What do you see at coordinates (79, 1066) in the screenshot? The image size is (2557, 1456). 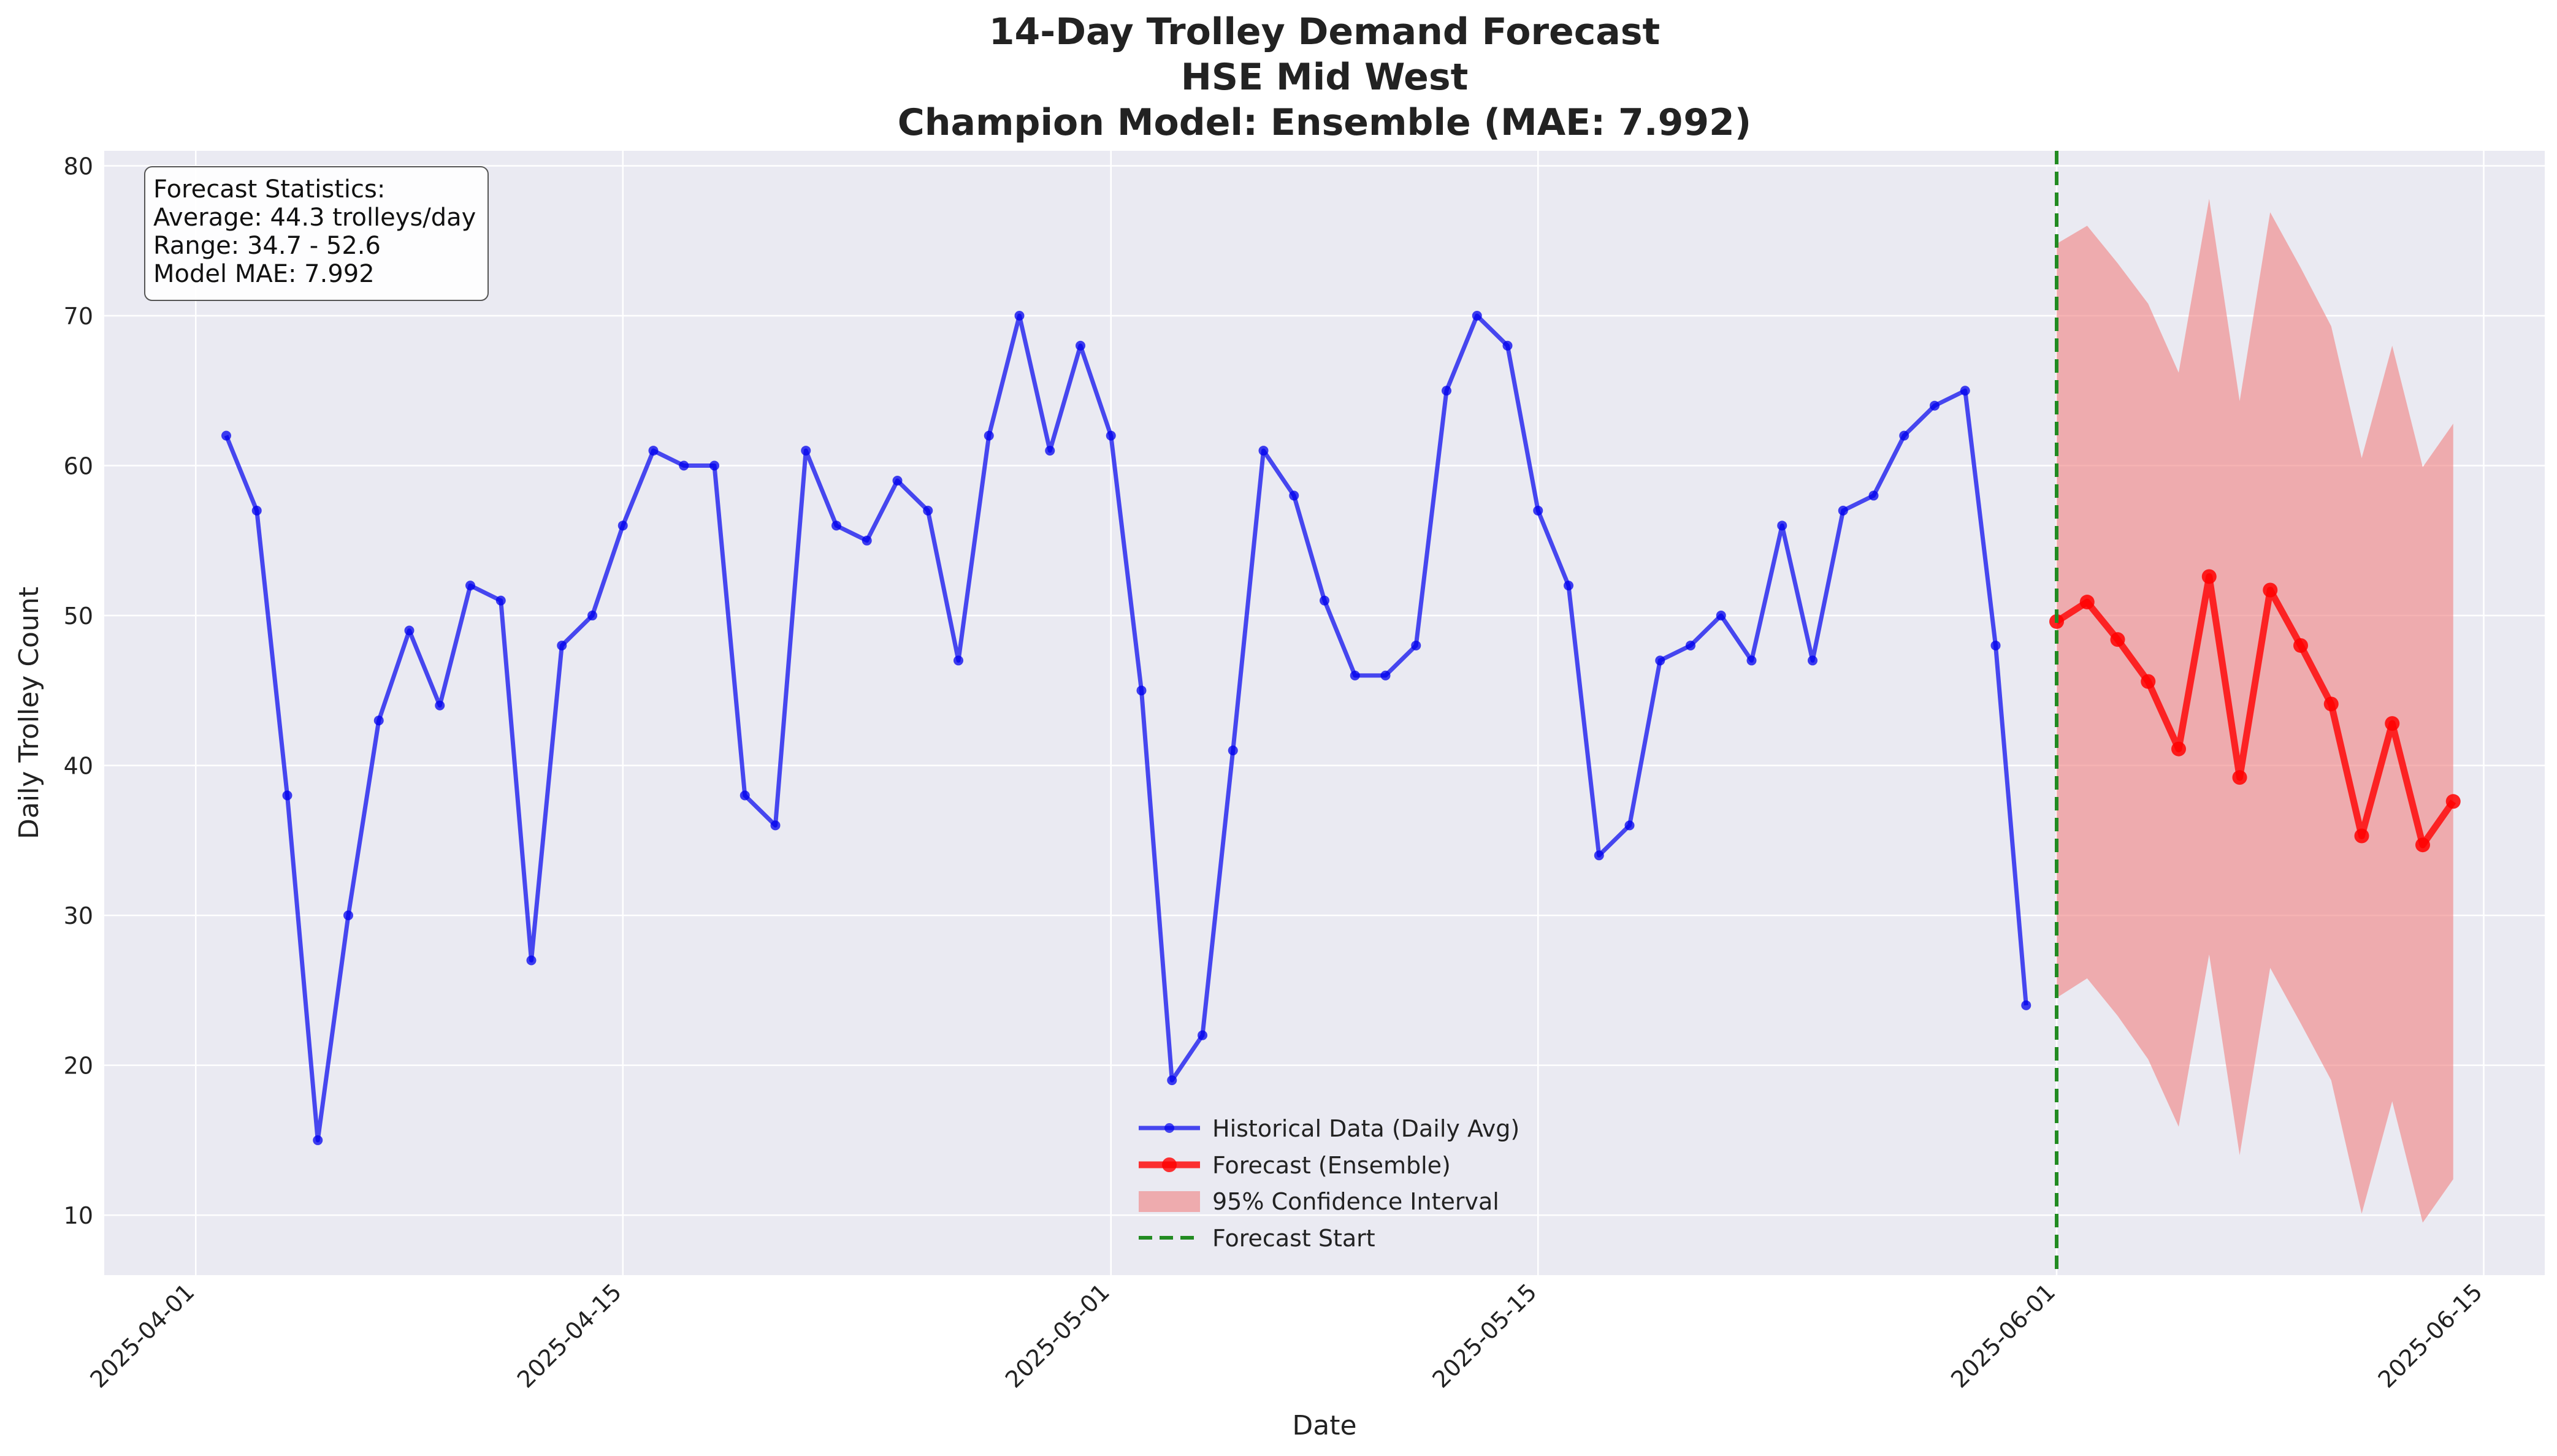 I see `y-tick-label: 20` at bounding box center [79, 1066].